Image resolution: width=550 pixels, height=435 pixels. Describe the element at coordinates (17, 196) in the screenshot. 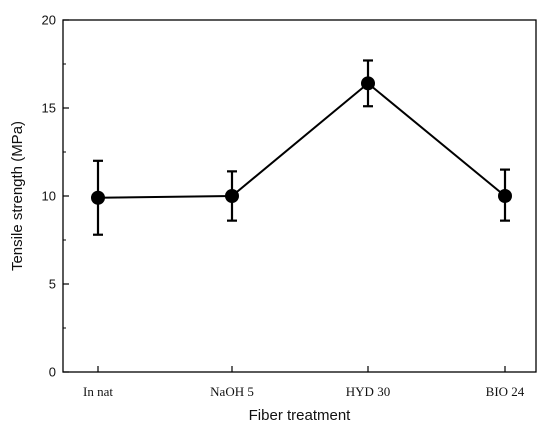

I see `y-axis-title: Tensile strength (MPa)` at that location.